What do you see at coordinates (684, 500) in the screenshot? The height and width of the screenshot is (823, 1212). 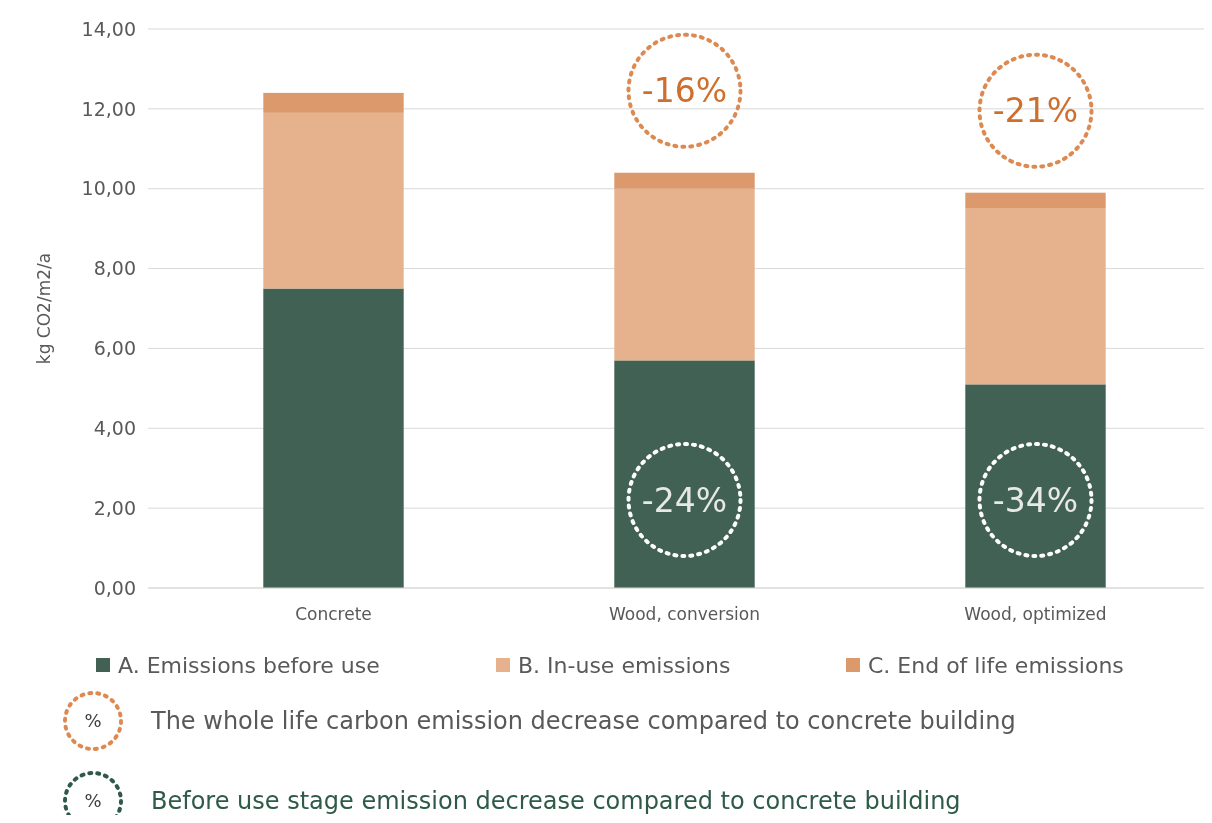 I see `annotation: -24%` at bounding box center [684, 500].